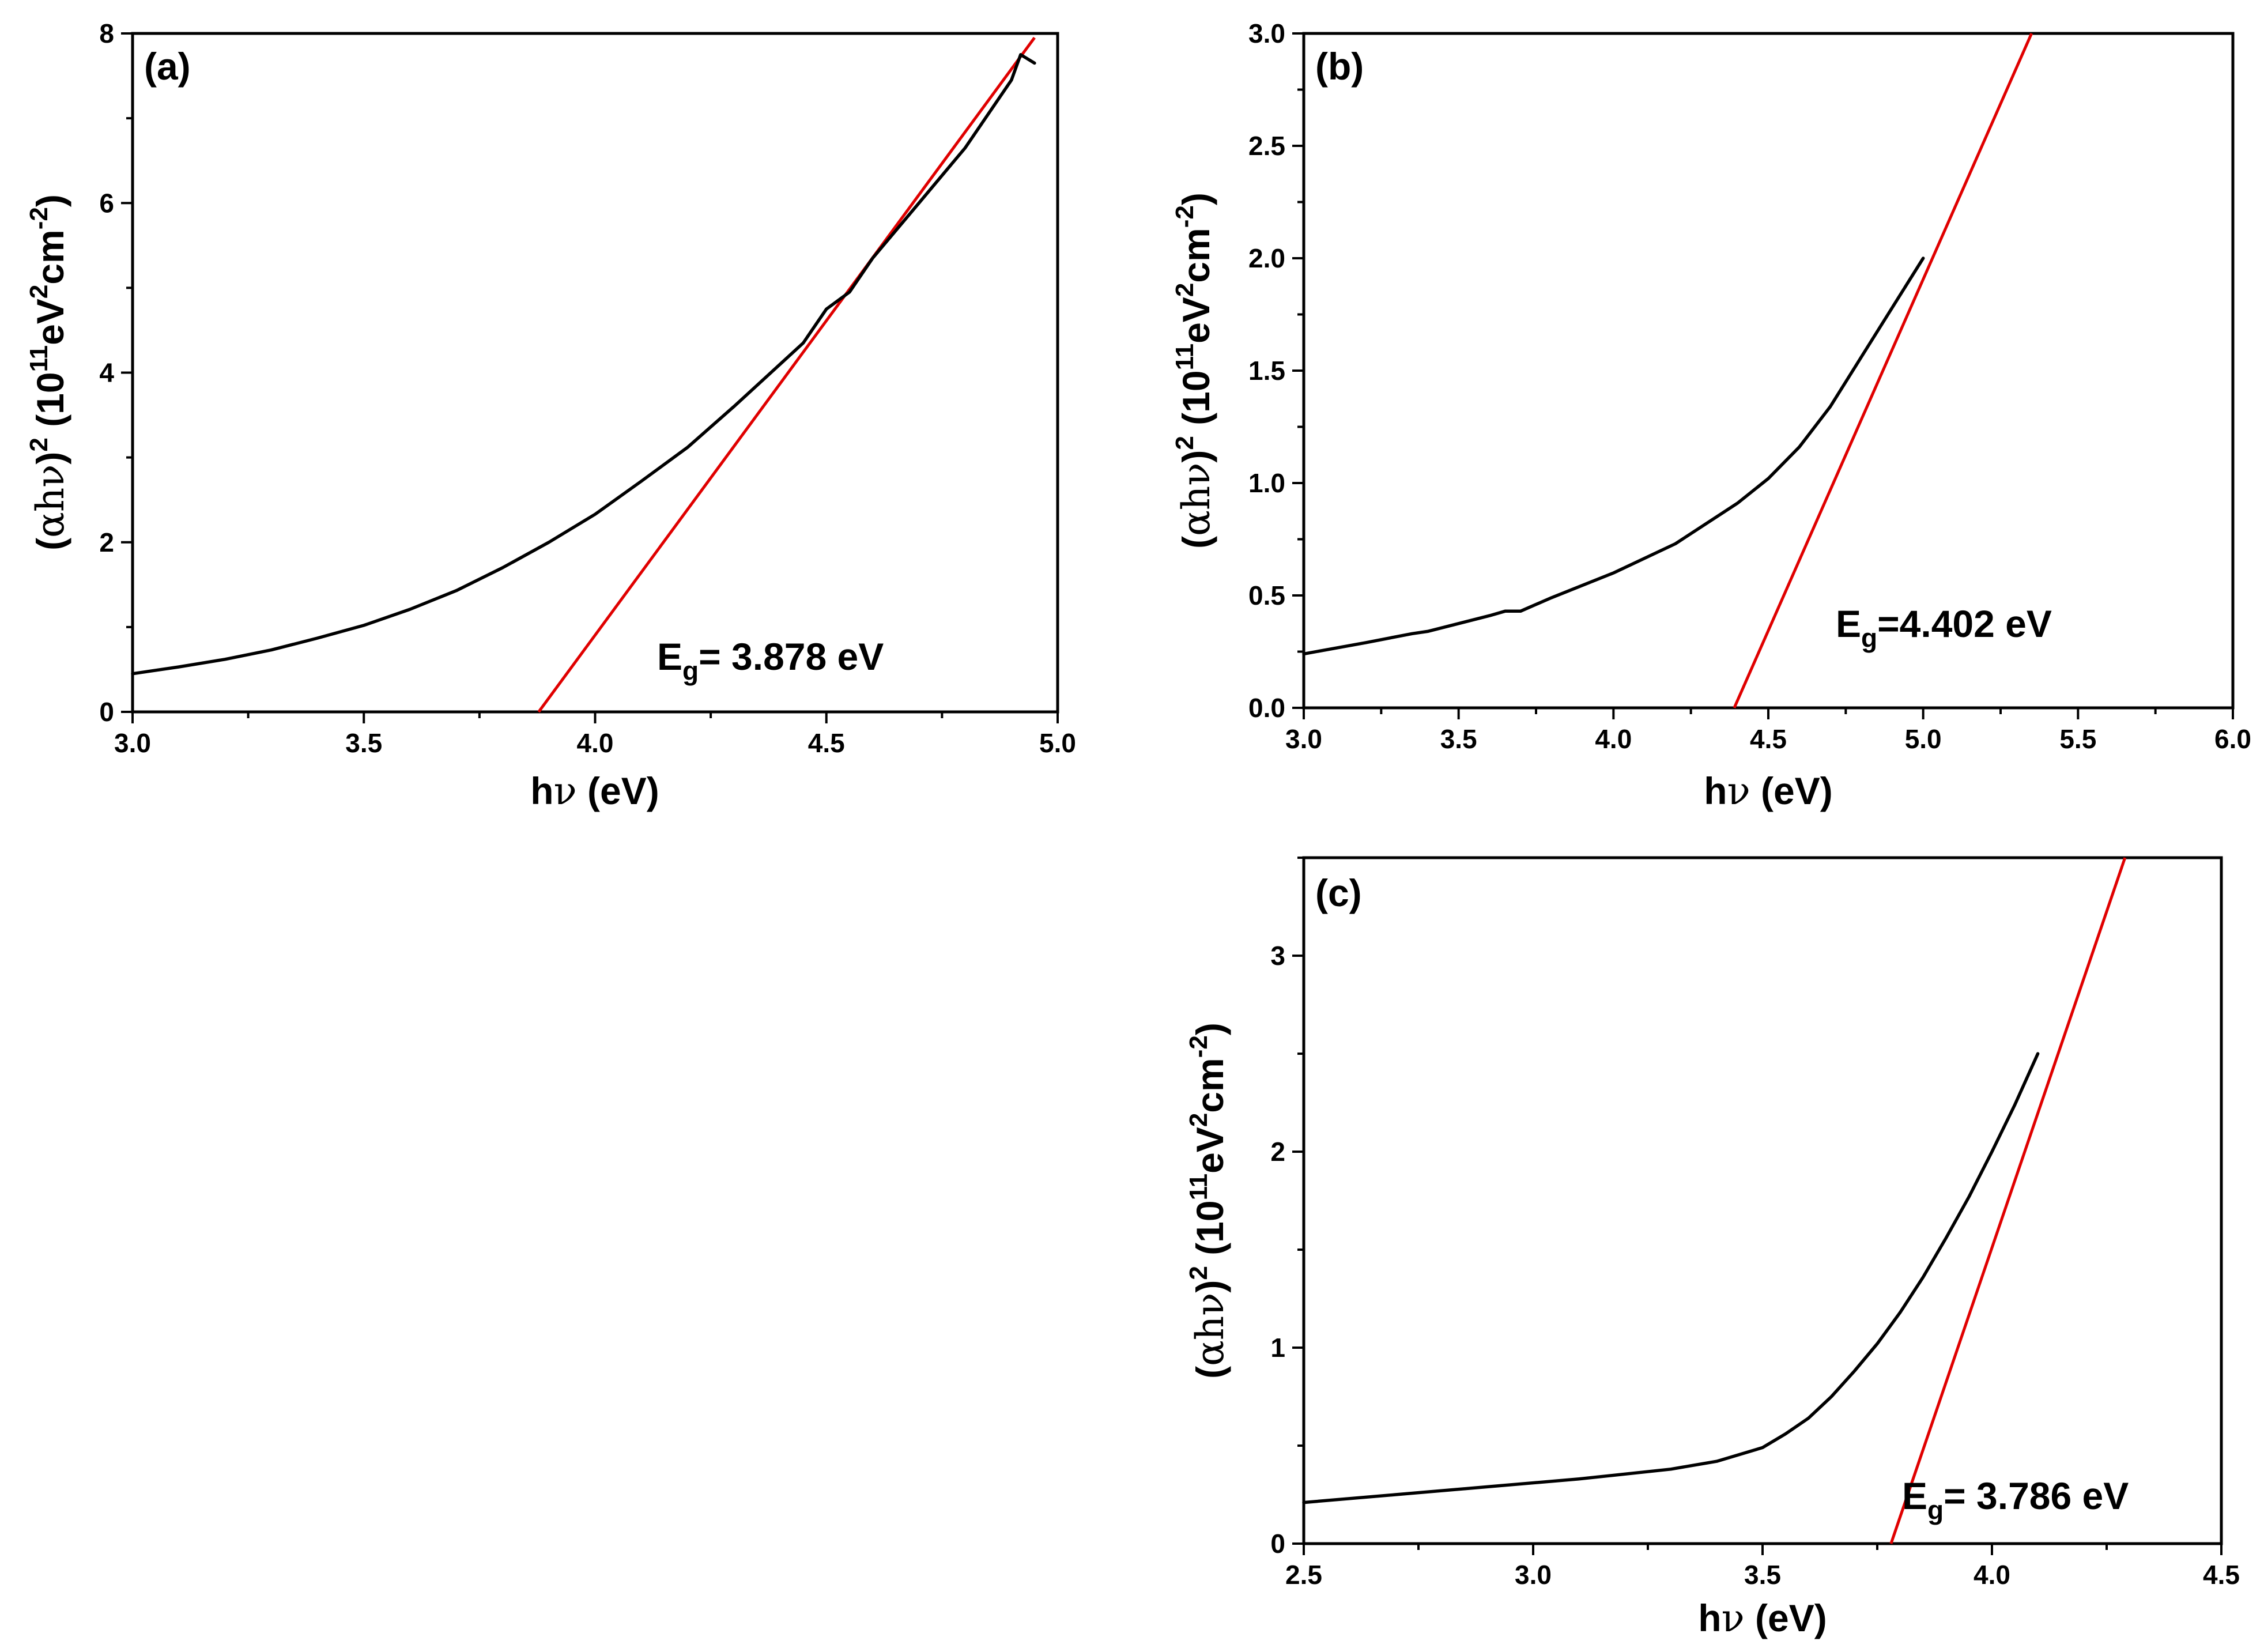 The height and width of the screenshot is (1652, 2264). Describe the element at coordinates (1944, 628) in the screenshot. I see `band-gap-annotation-b: Eg=4.402 eV` at that location.